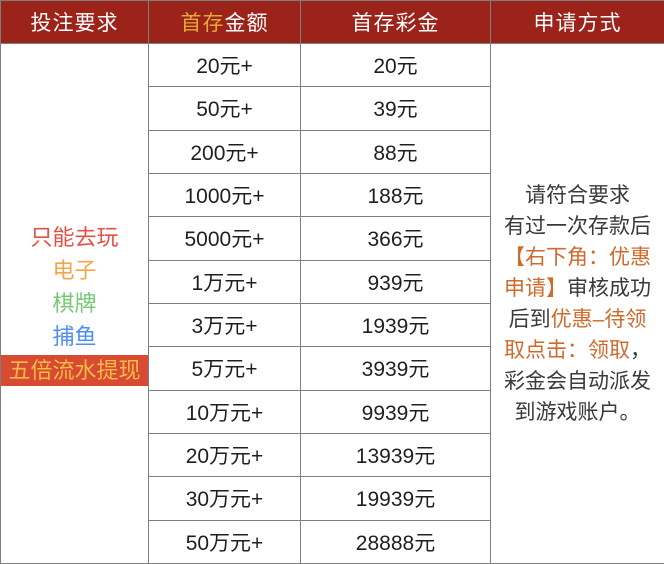 The height and width of the screenshot is (564, 664). What do you see at coordinates (395, 325) in the screenshot?
I see `bonus-amount-cell: 1939元` at bounding box center [395, 325].